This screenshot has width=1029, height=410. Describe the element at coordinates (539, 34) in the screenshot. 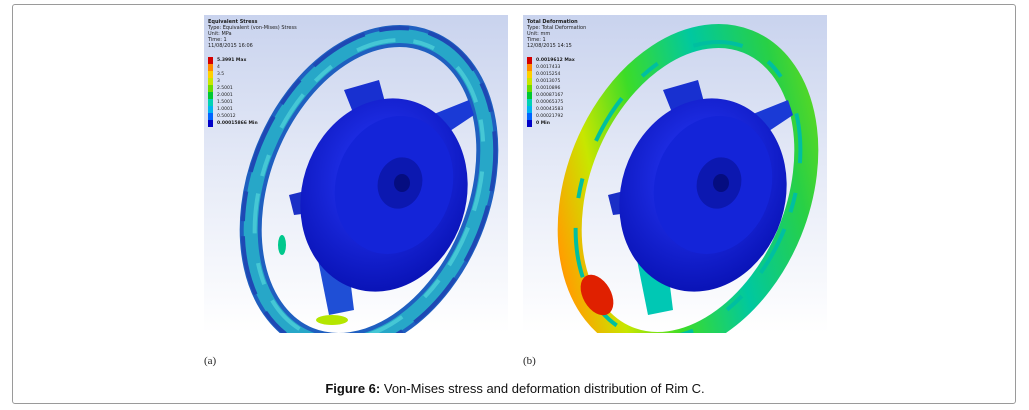

I see `legend-unit: Unit: mm` at that location.